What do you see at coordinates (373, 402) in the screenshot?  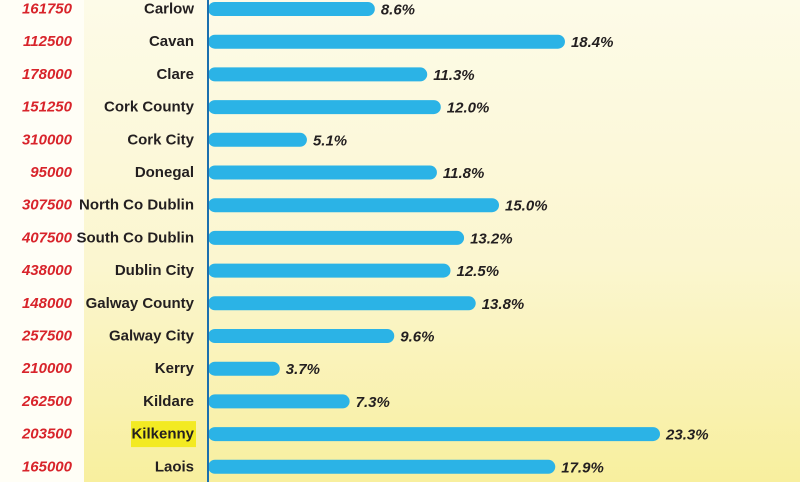 I see `value-label: 7.3%` at bounding box center [373, 402].